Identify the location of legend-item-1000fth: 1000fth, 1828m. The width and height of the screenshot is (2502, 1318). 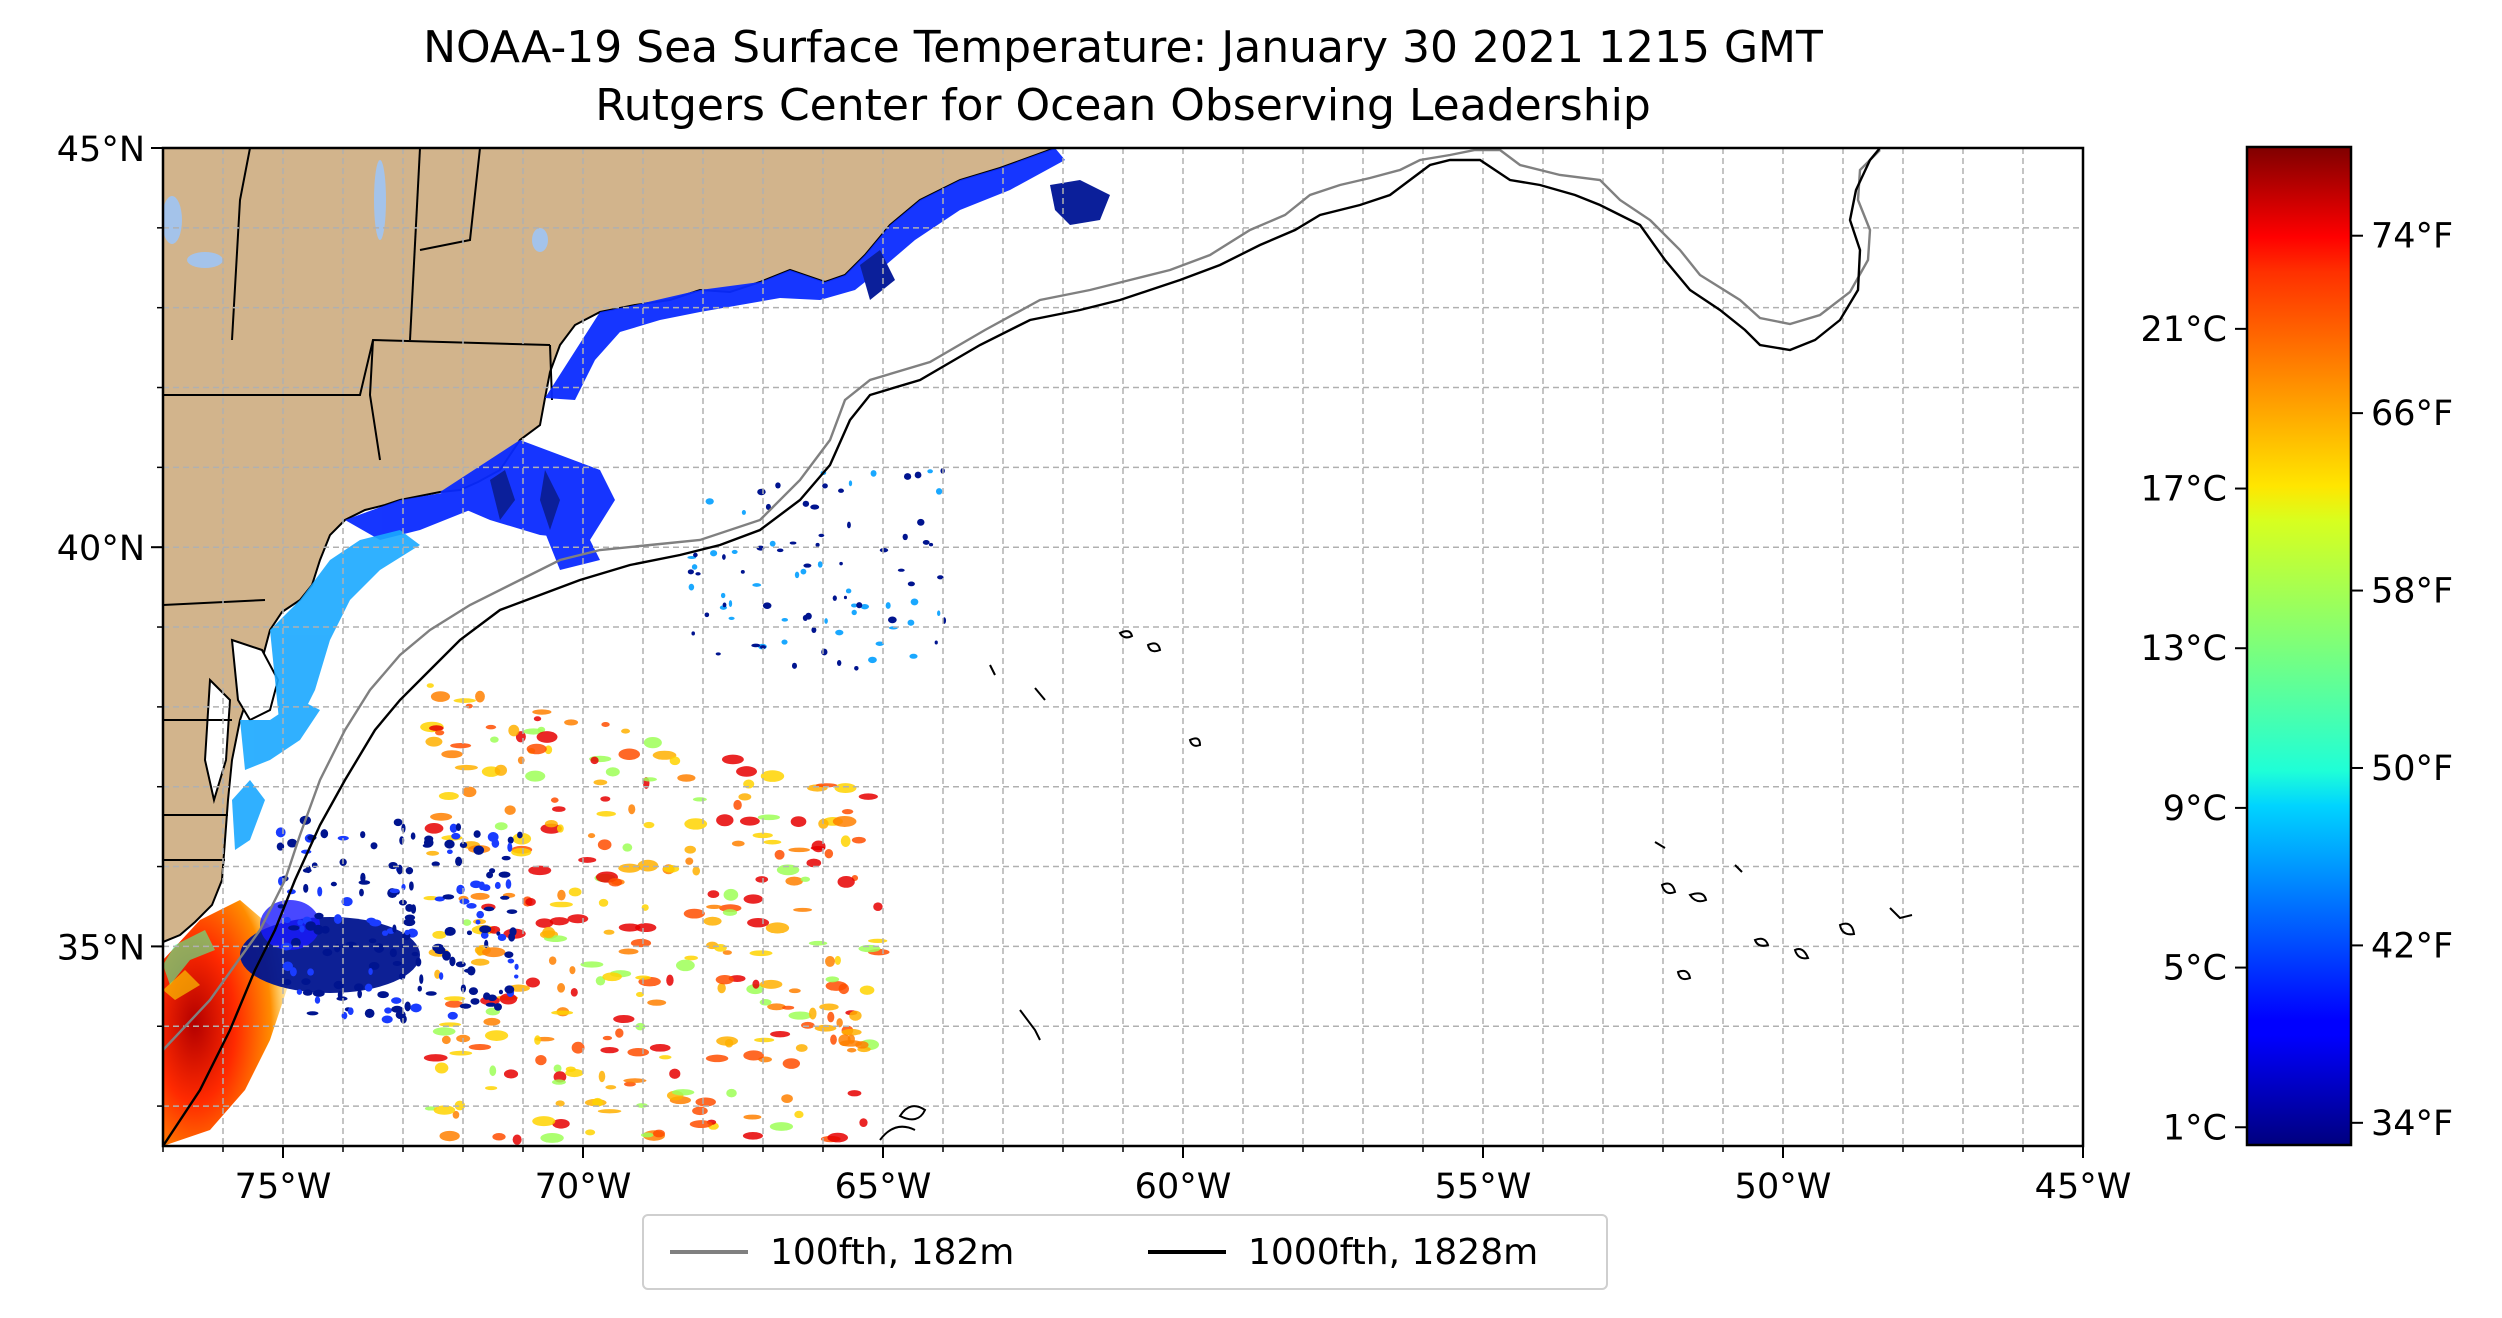
(1343, 1252).